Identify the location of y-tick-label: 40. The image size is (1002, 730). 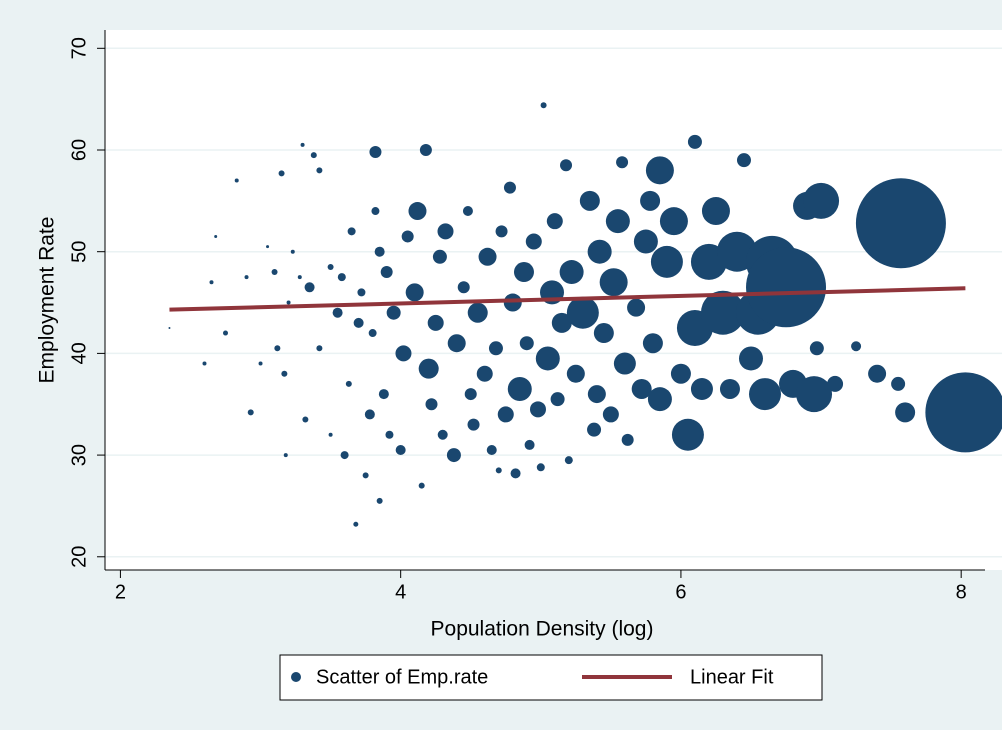
(79, 353).